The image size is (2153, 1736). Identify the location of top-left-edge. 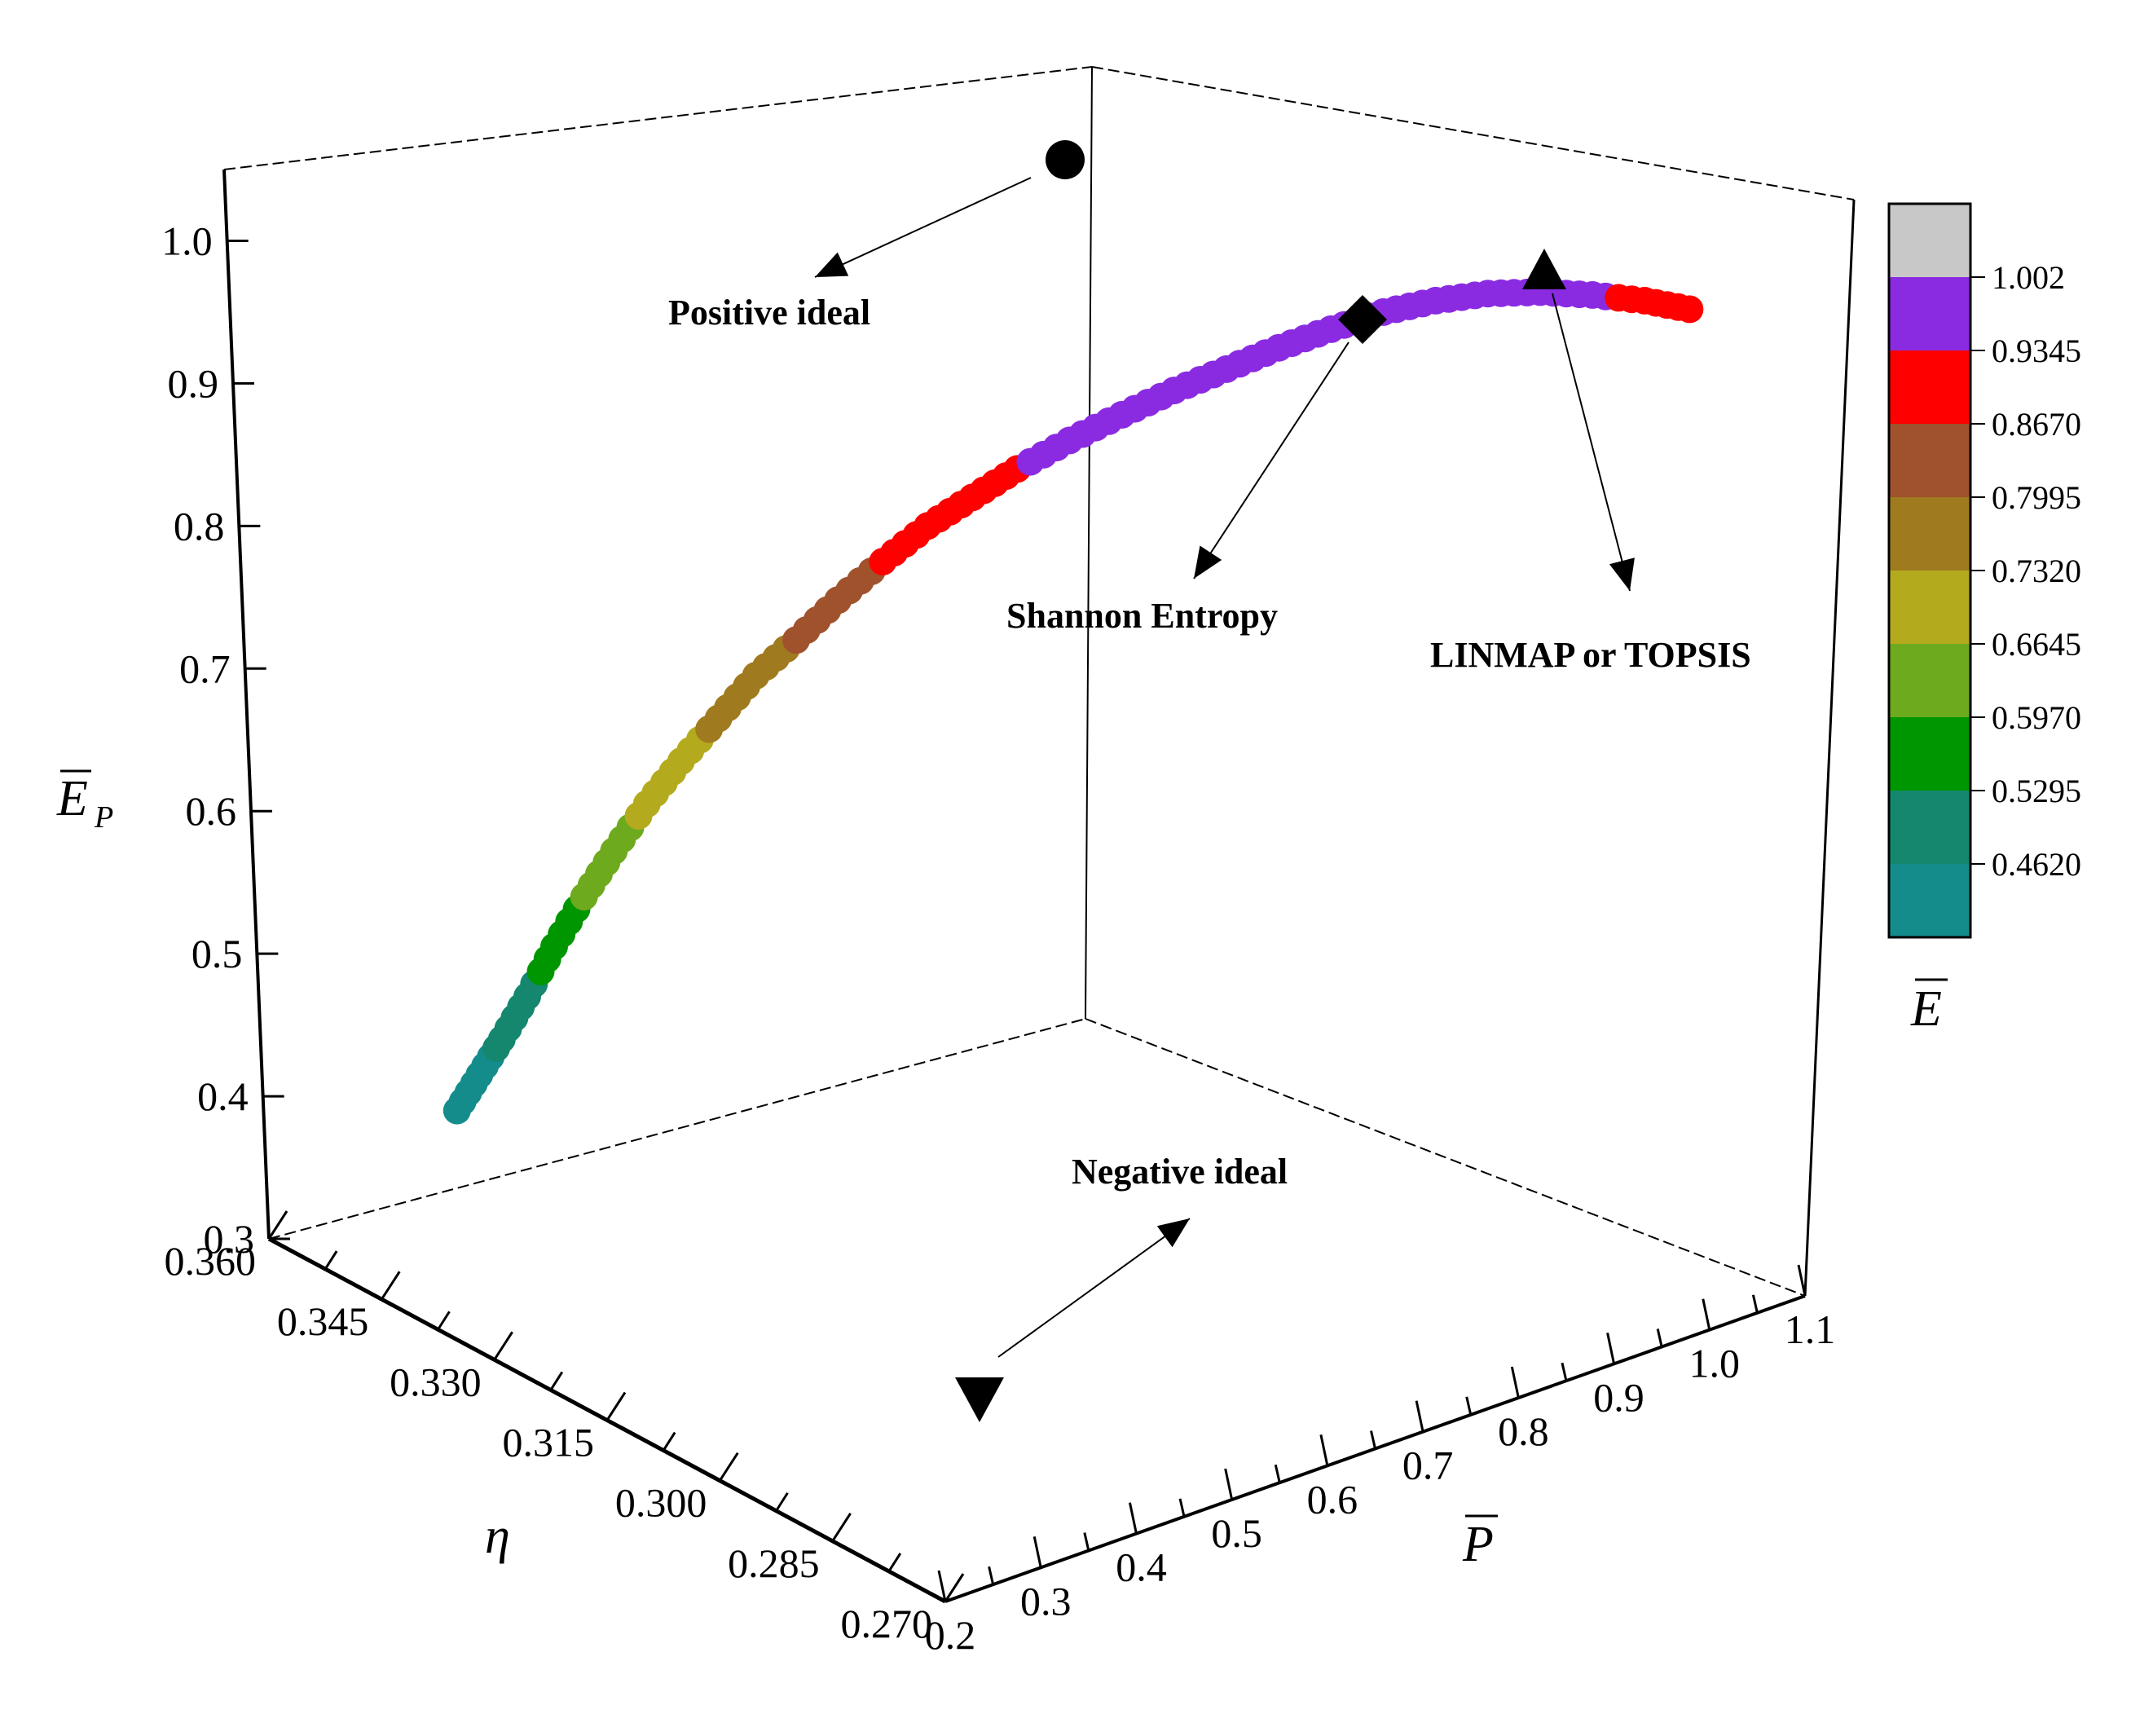
(658, 118).